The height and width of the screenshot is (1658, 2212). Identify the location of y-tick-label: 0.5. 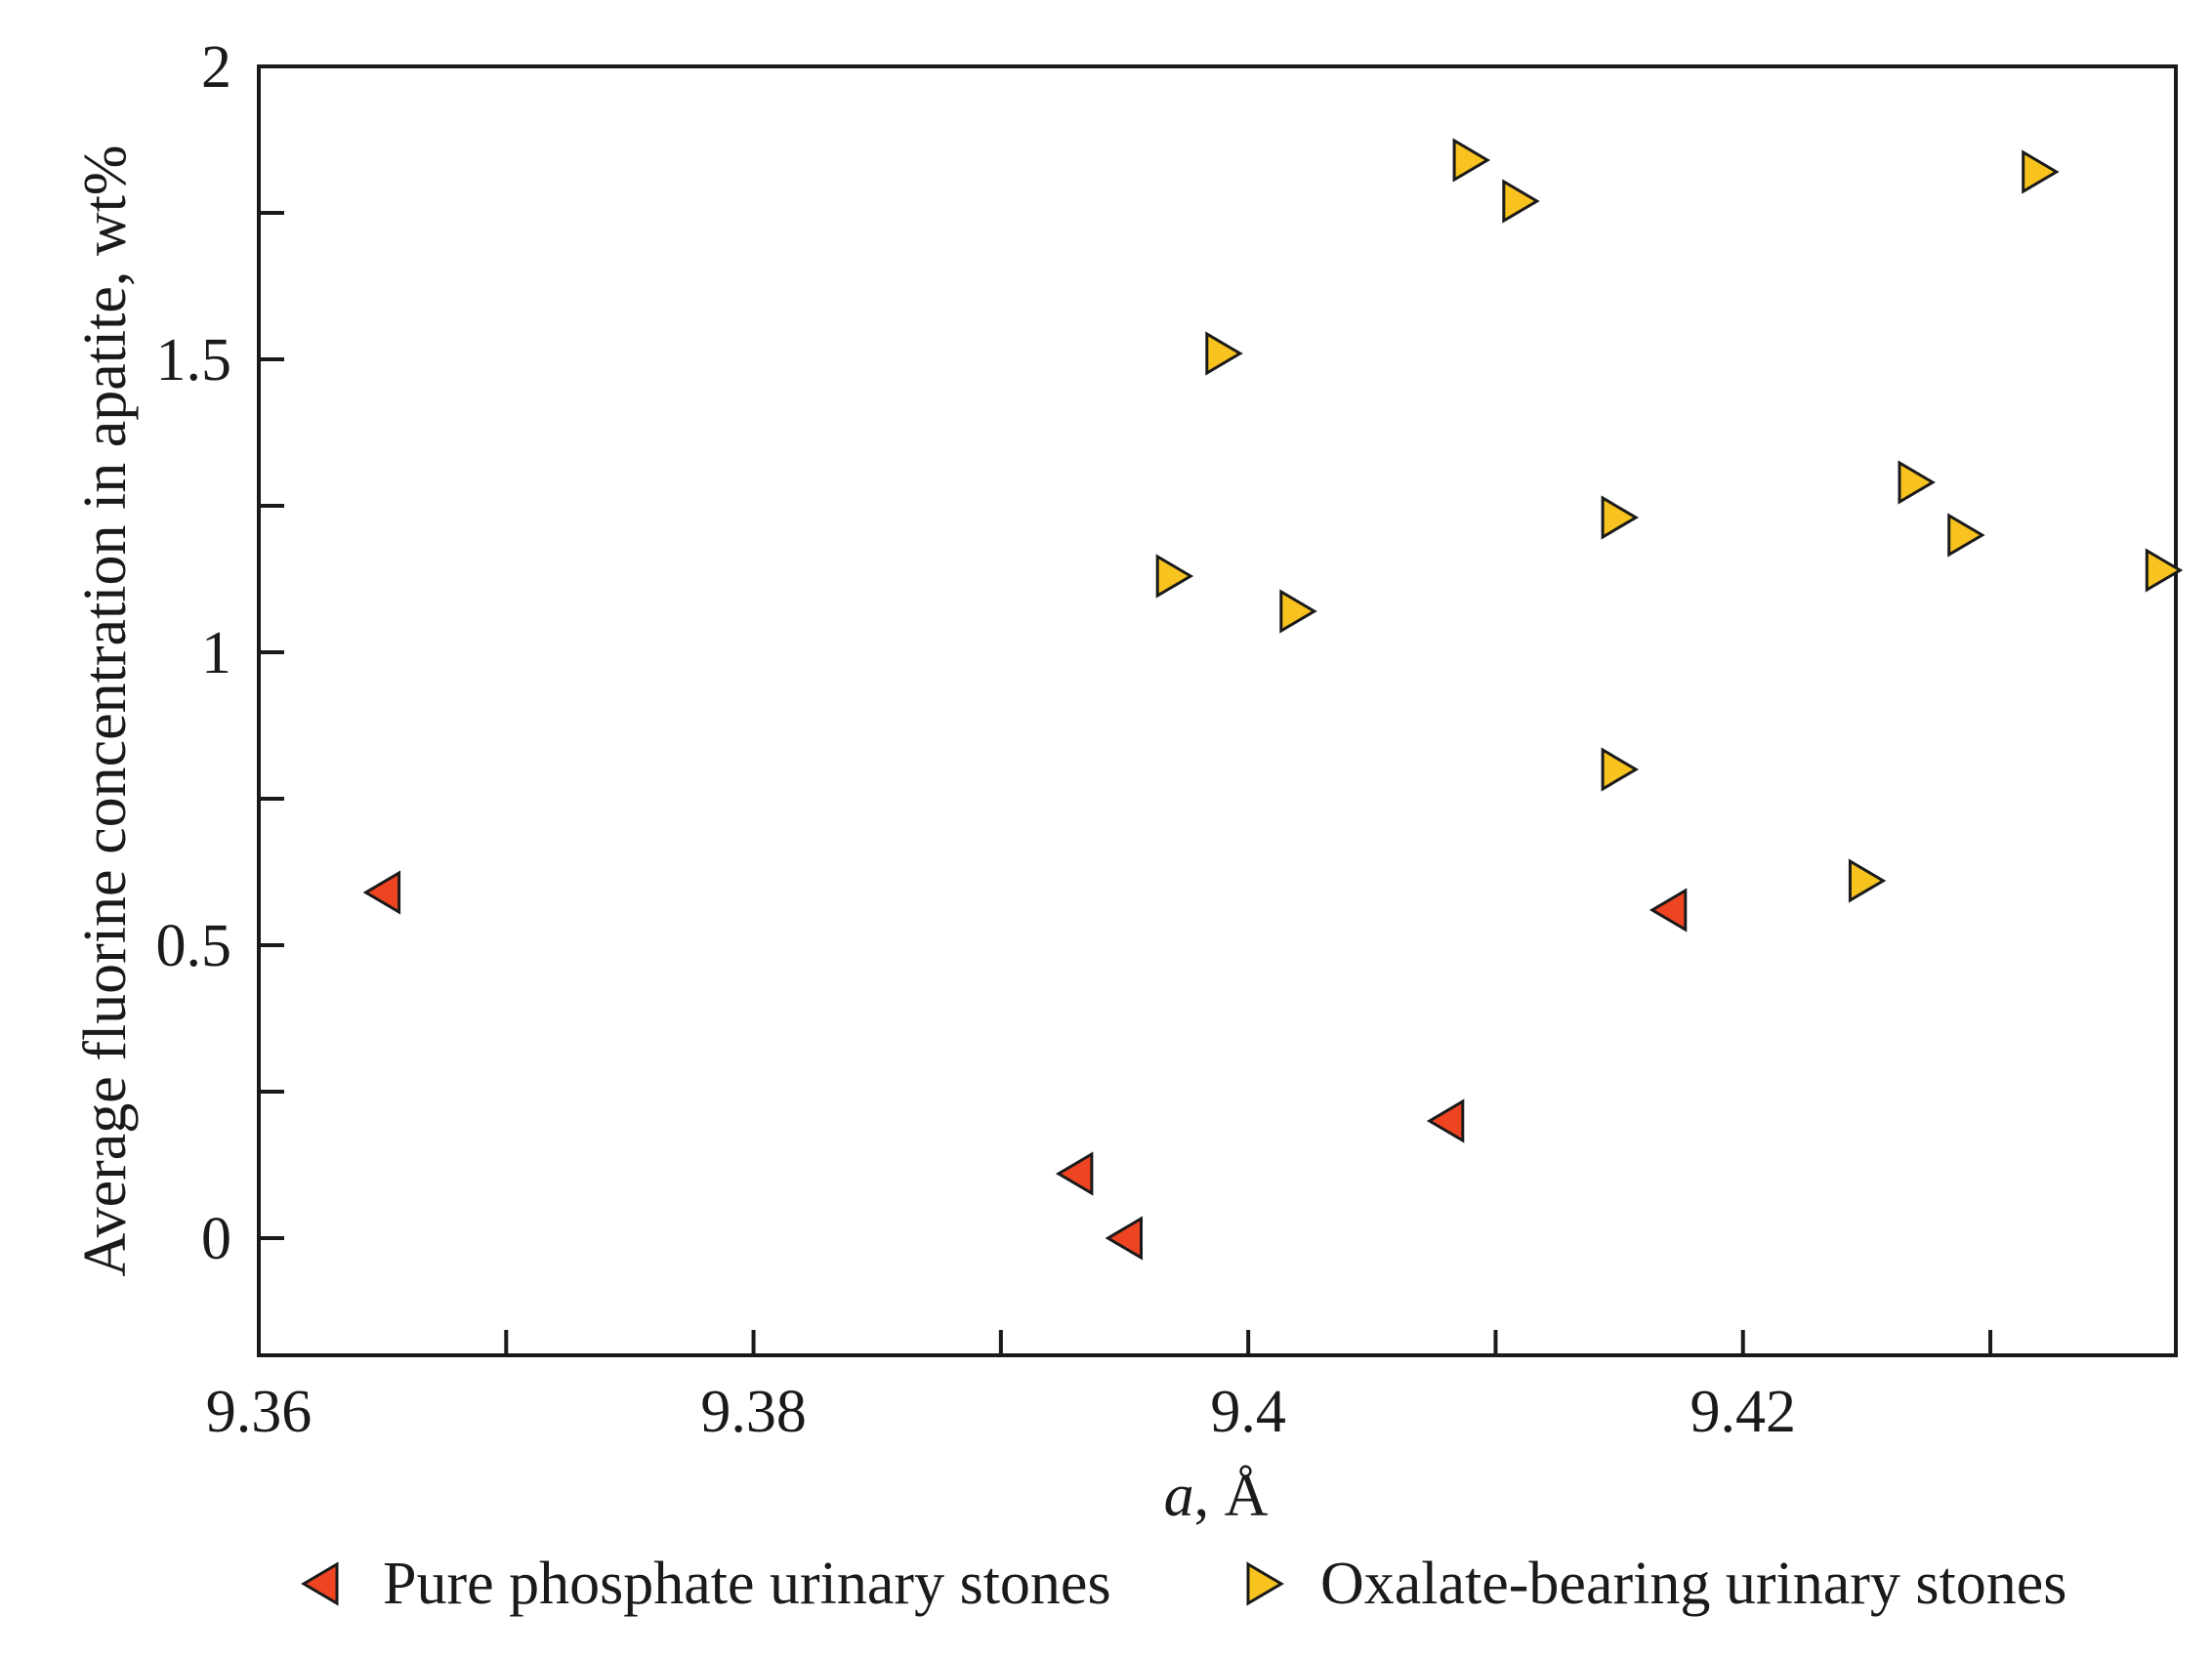
(194, 946).